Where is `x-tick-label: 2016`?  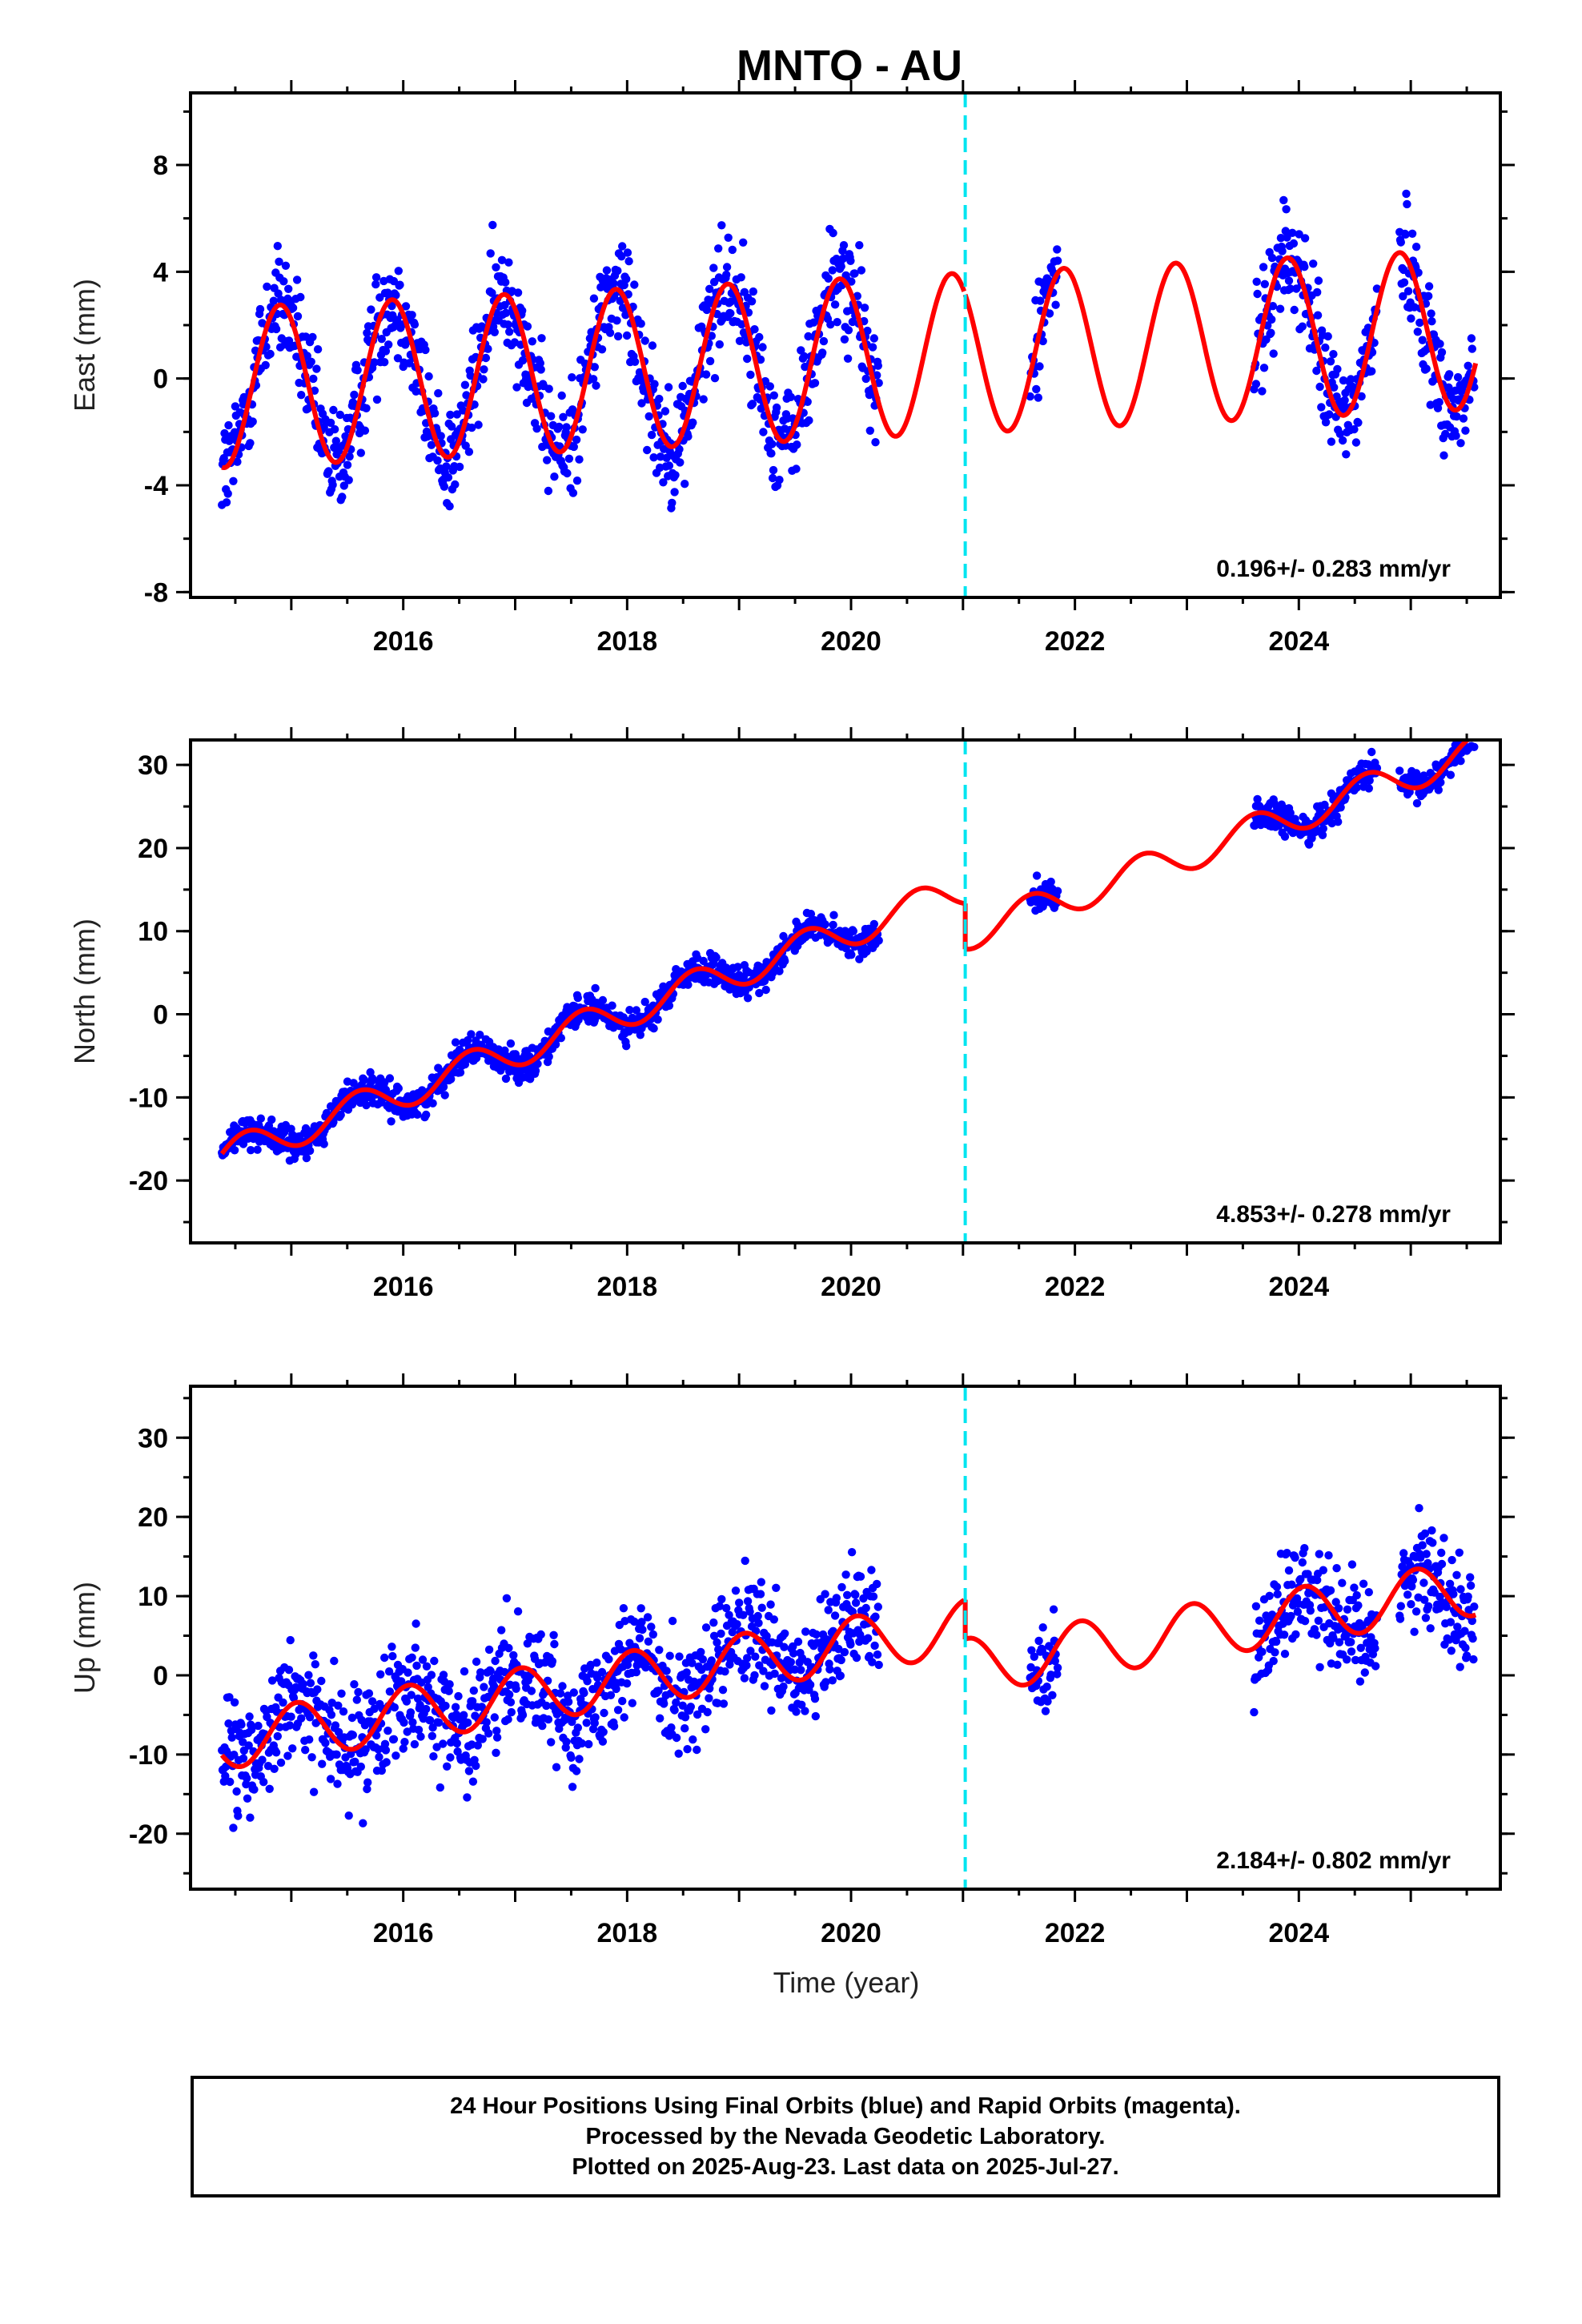 x-tick-label: 2016 is located at coordinates (403, 1933).